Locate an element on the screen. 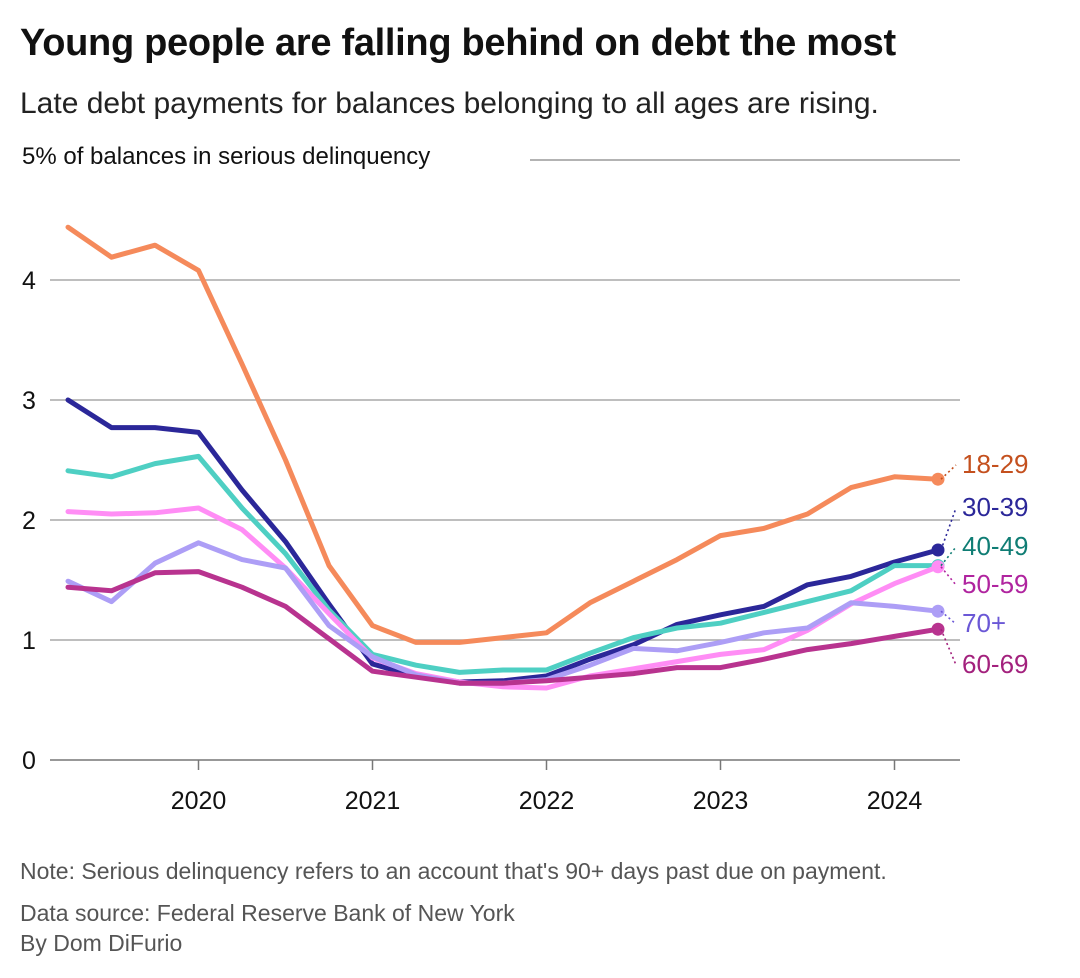  x-tick-label: 2021 is located at coordinates (373, 801).